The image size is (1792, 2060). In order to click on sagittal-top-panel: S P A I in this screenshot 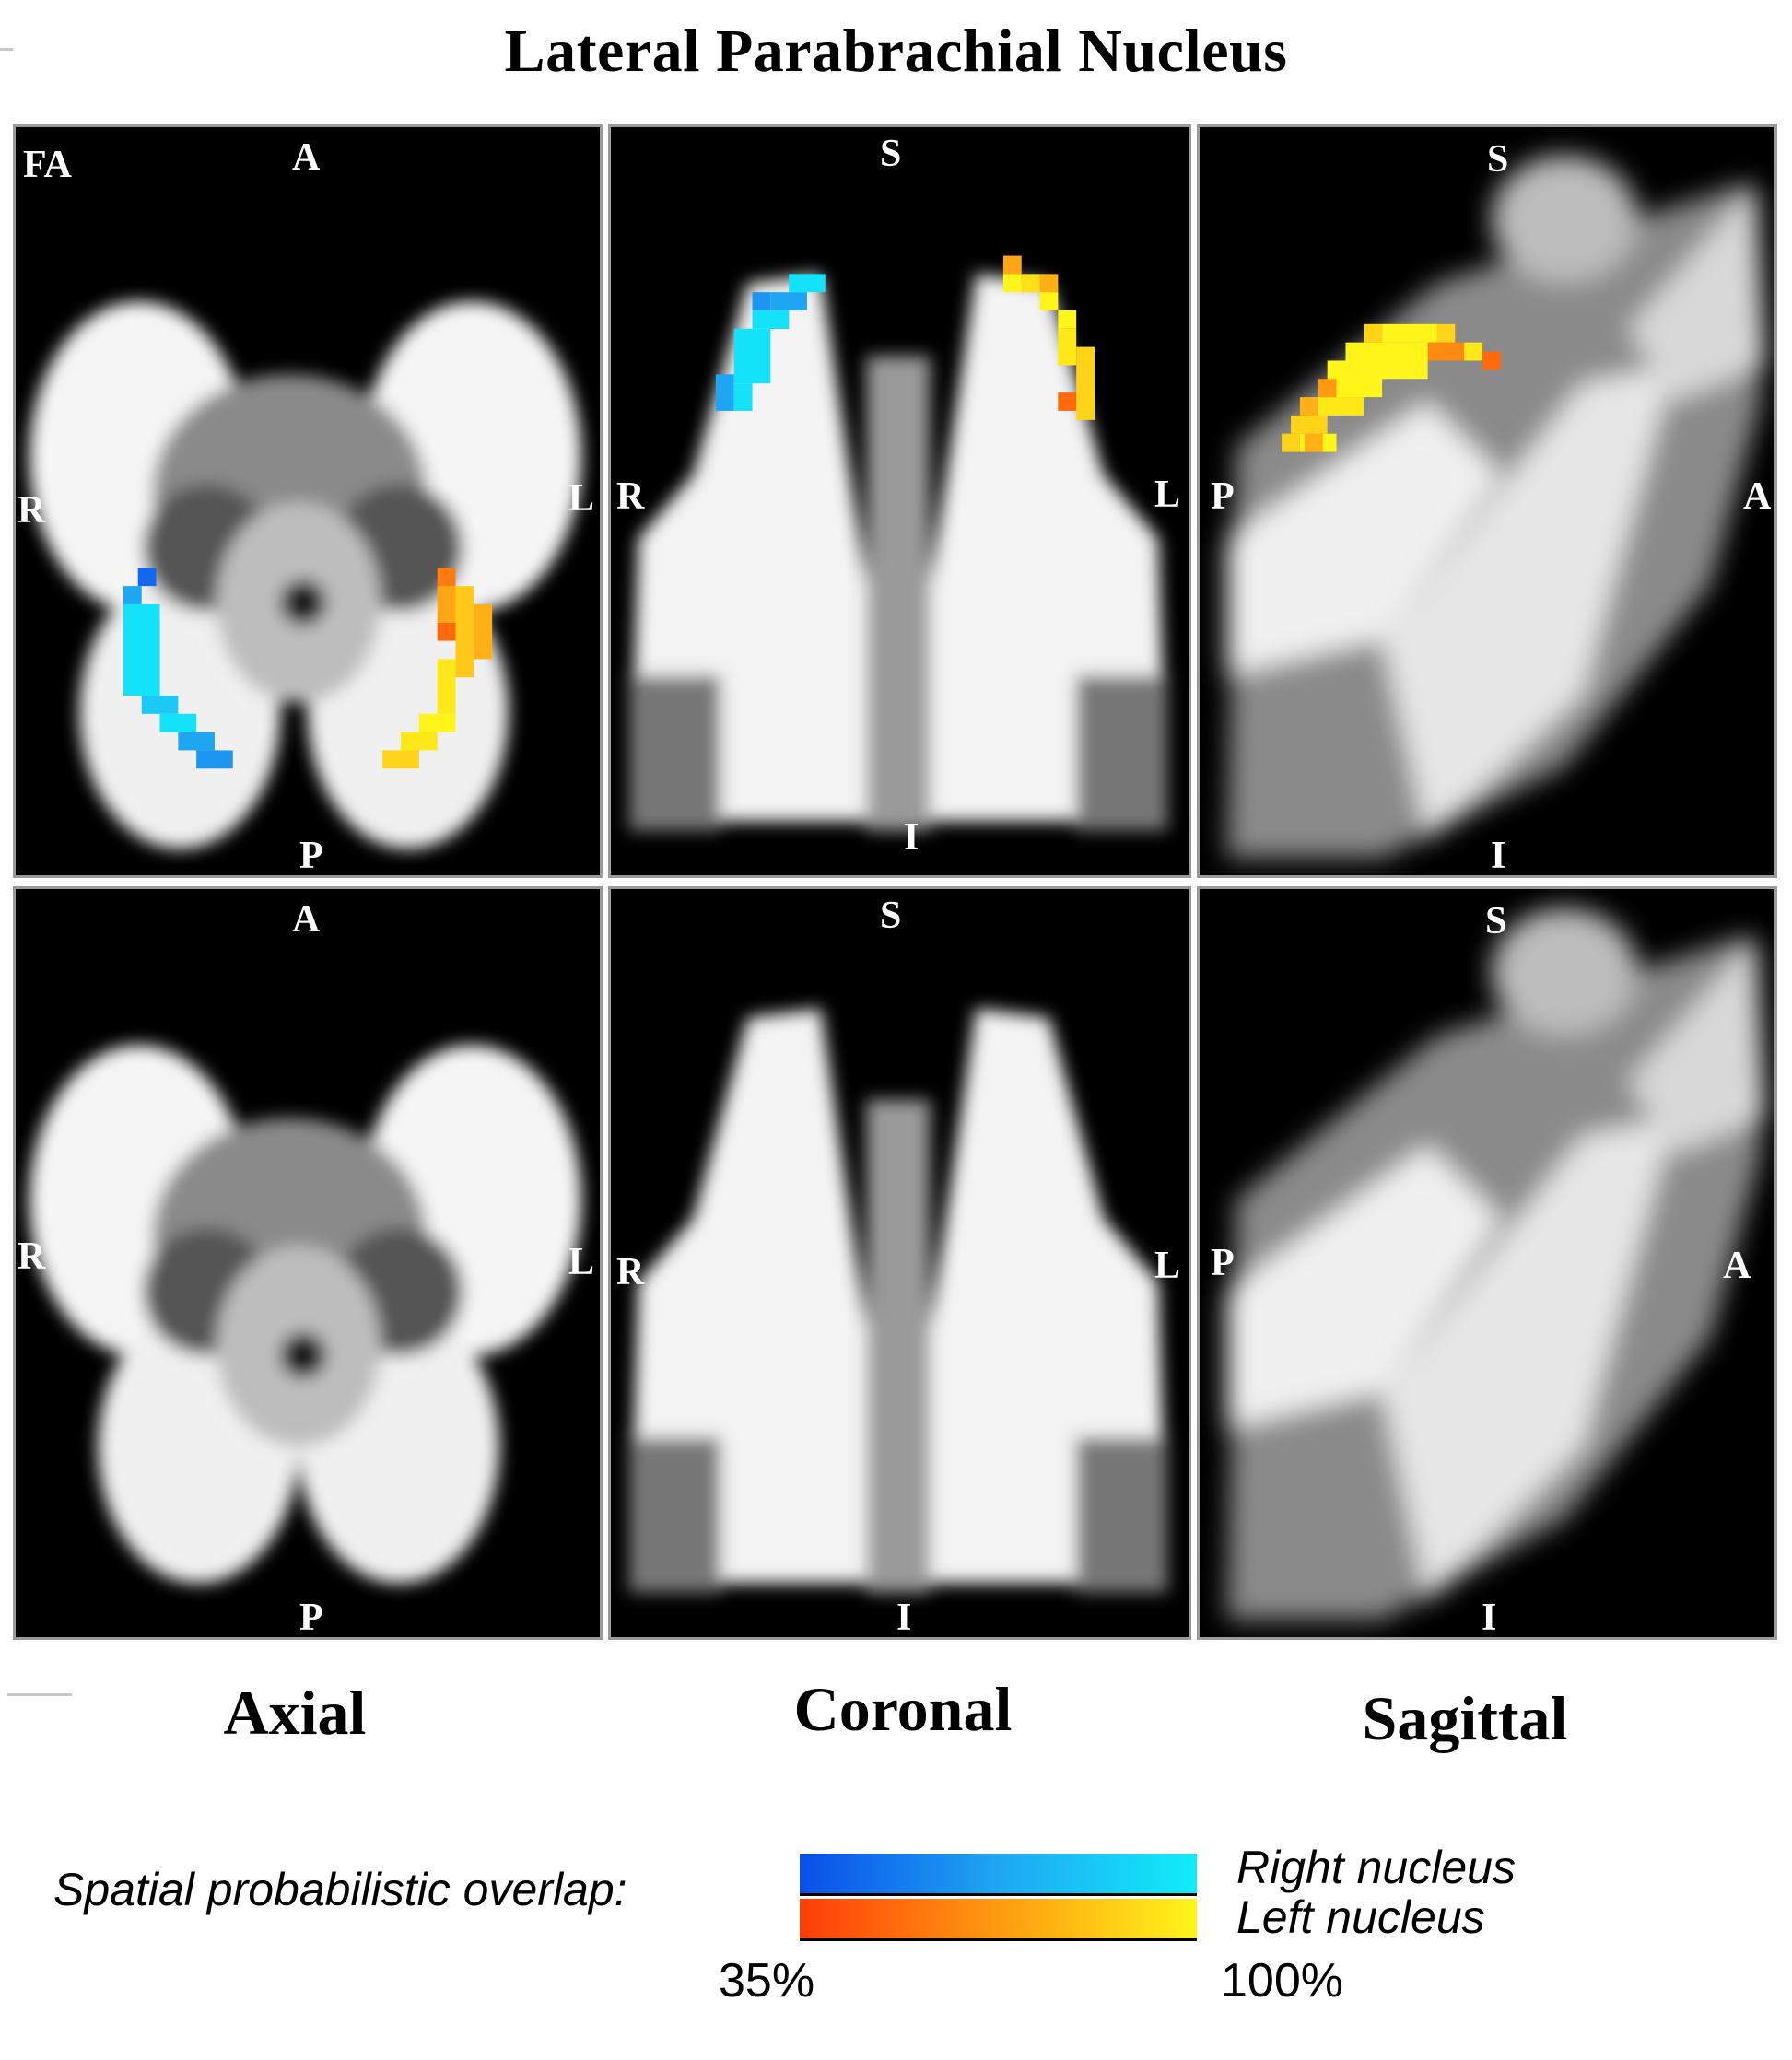, I will do `click(1487, 501)`.